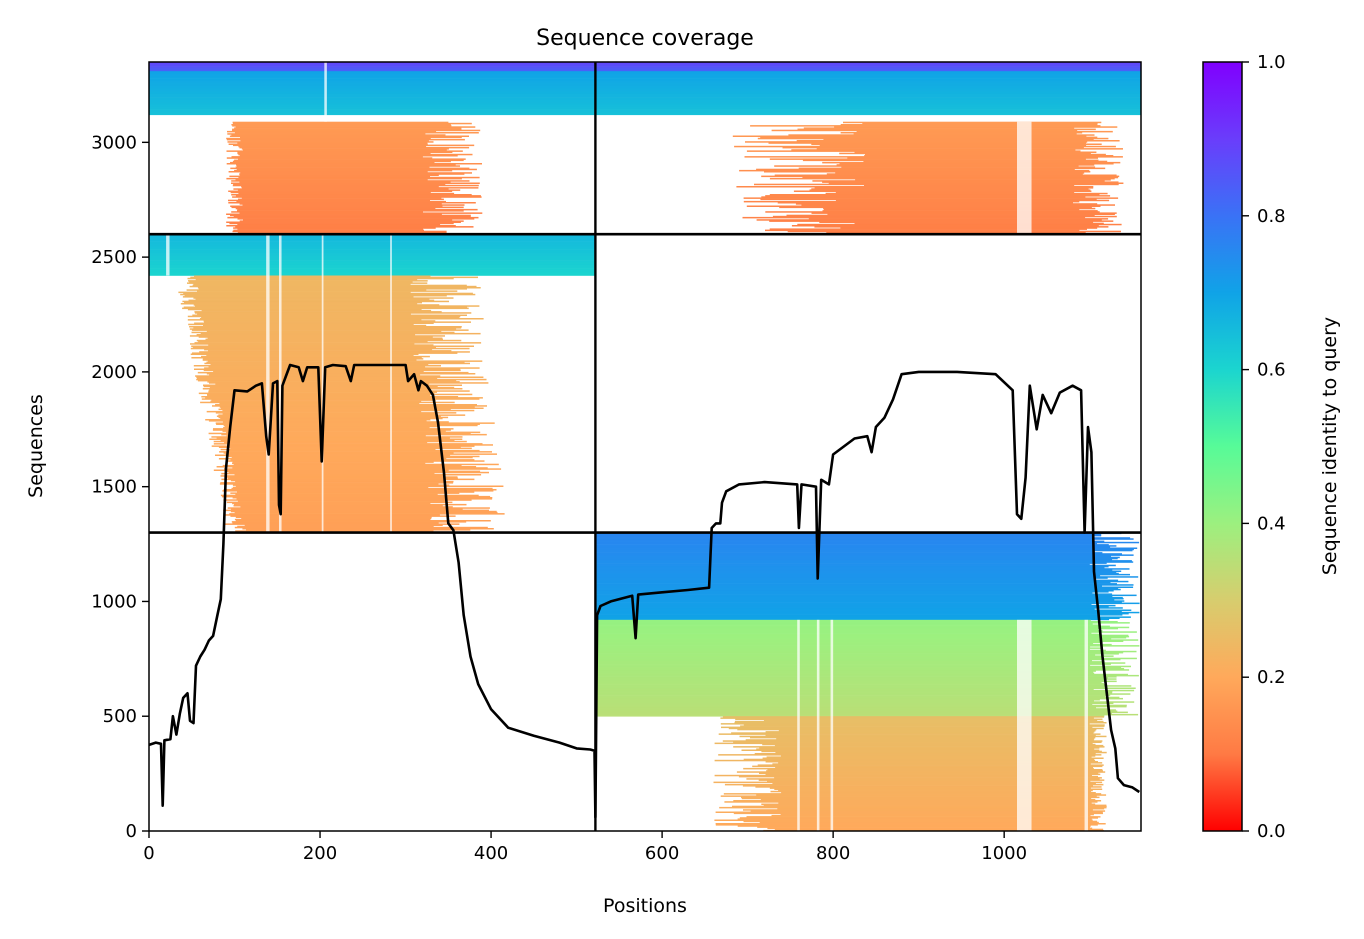 Image resolution: width=1364 pixels, height=939 pixels. What do you see at coordinates (114, 372) in the screenshot?
I see `y-tick-label: 2000` at bounding box center [114, 372].